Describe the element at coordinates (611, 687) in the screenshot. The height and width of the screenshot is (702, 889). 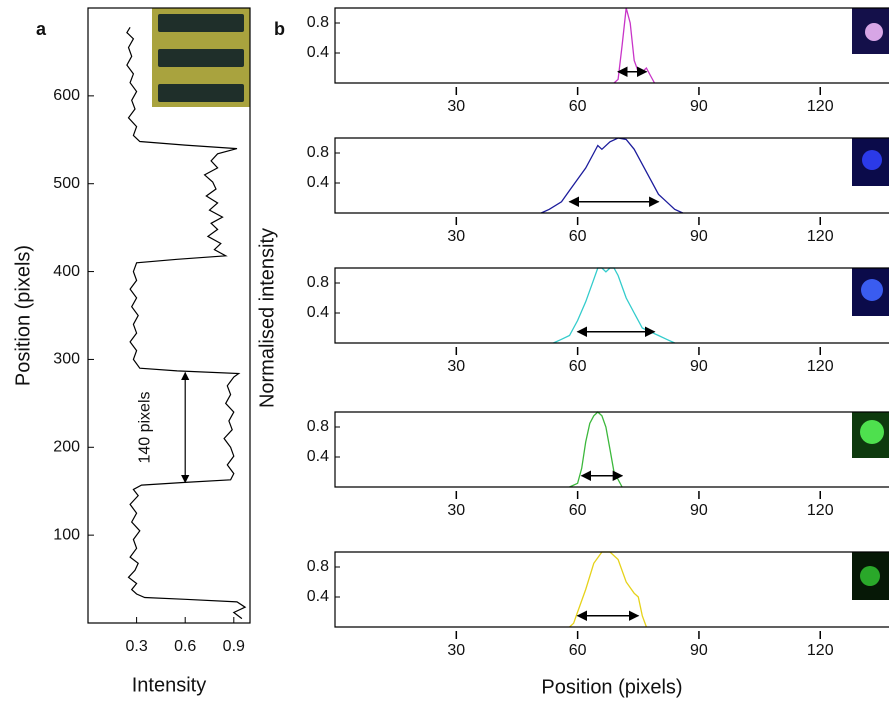
I see `x-axis-label: Position (pixels)` at that location.